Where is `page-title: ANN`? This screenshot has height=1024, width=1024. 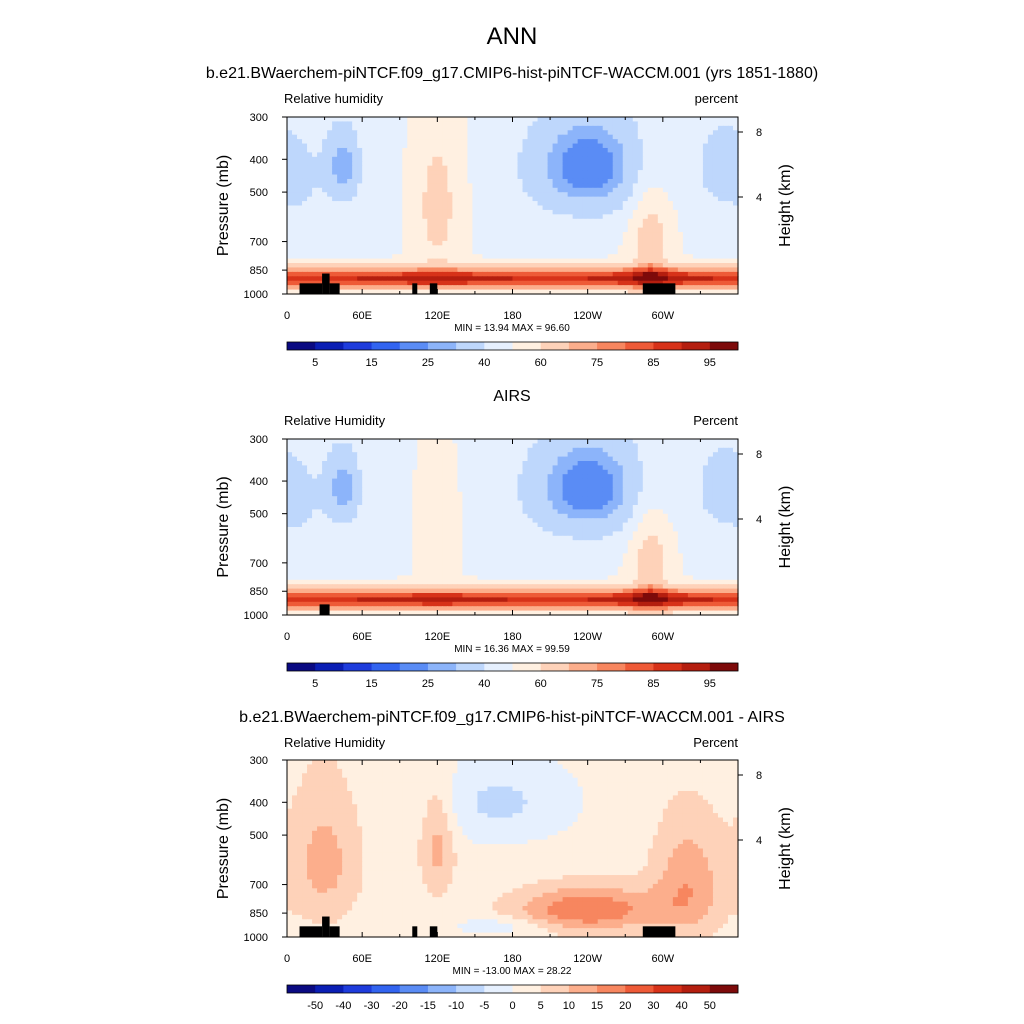 page-title: ANN is located at coordinates (512, 36).